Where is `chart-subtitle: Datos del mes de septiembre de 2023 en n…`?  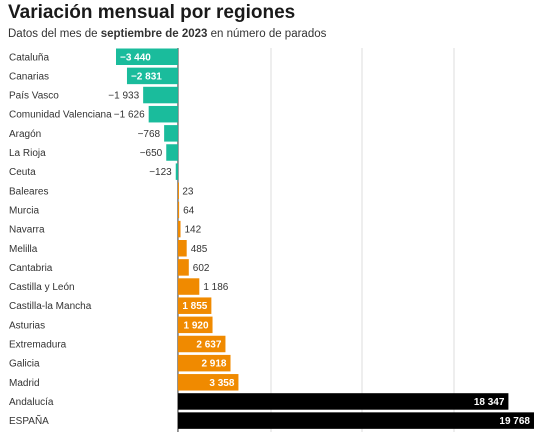 chart-subtitle: Datos del mes de septiembre de 2023 en n… is located at coordinates (167, 34).